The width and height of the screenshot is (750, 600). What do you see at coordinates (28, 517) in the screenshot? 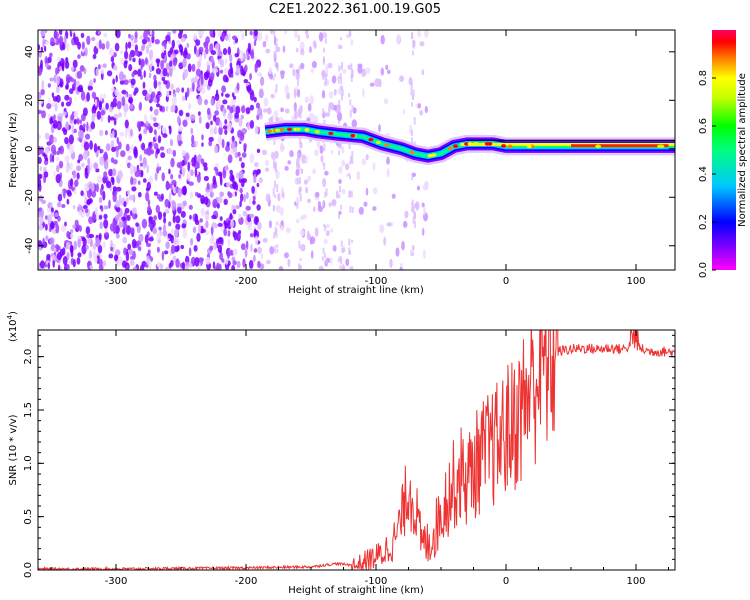
I see `y-tick-label: 0.5` at bounding box center [28, 517].